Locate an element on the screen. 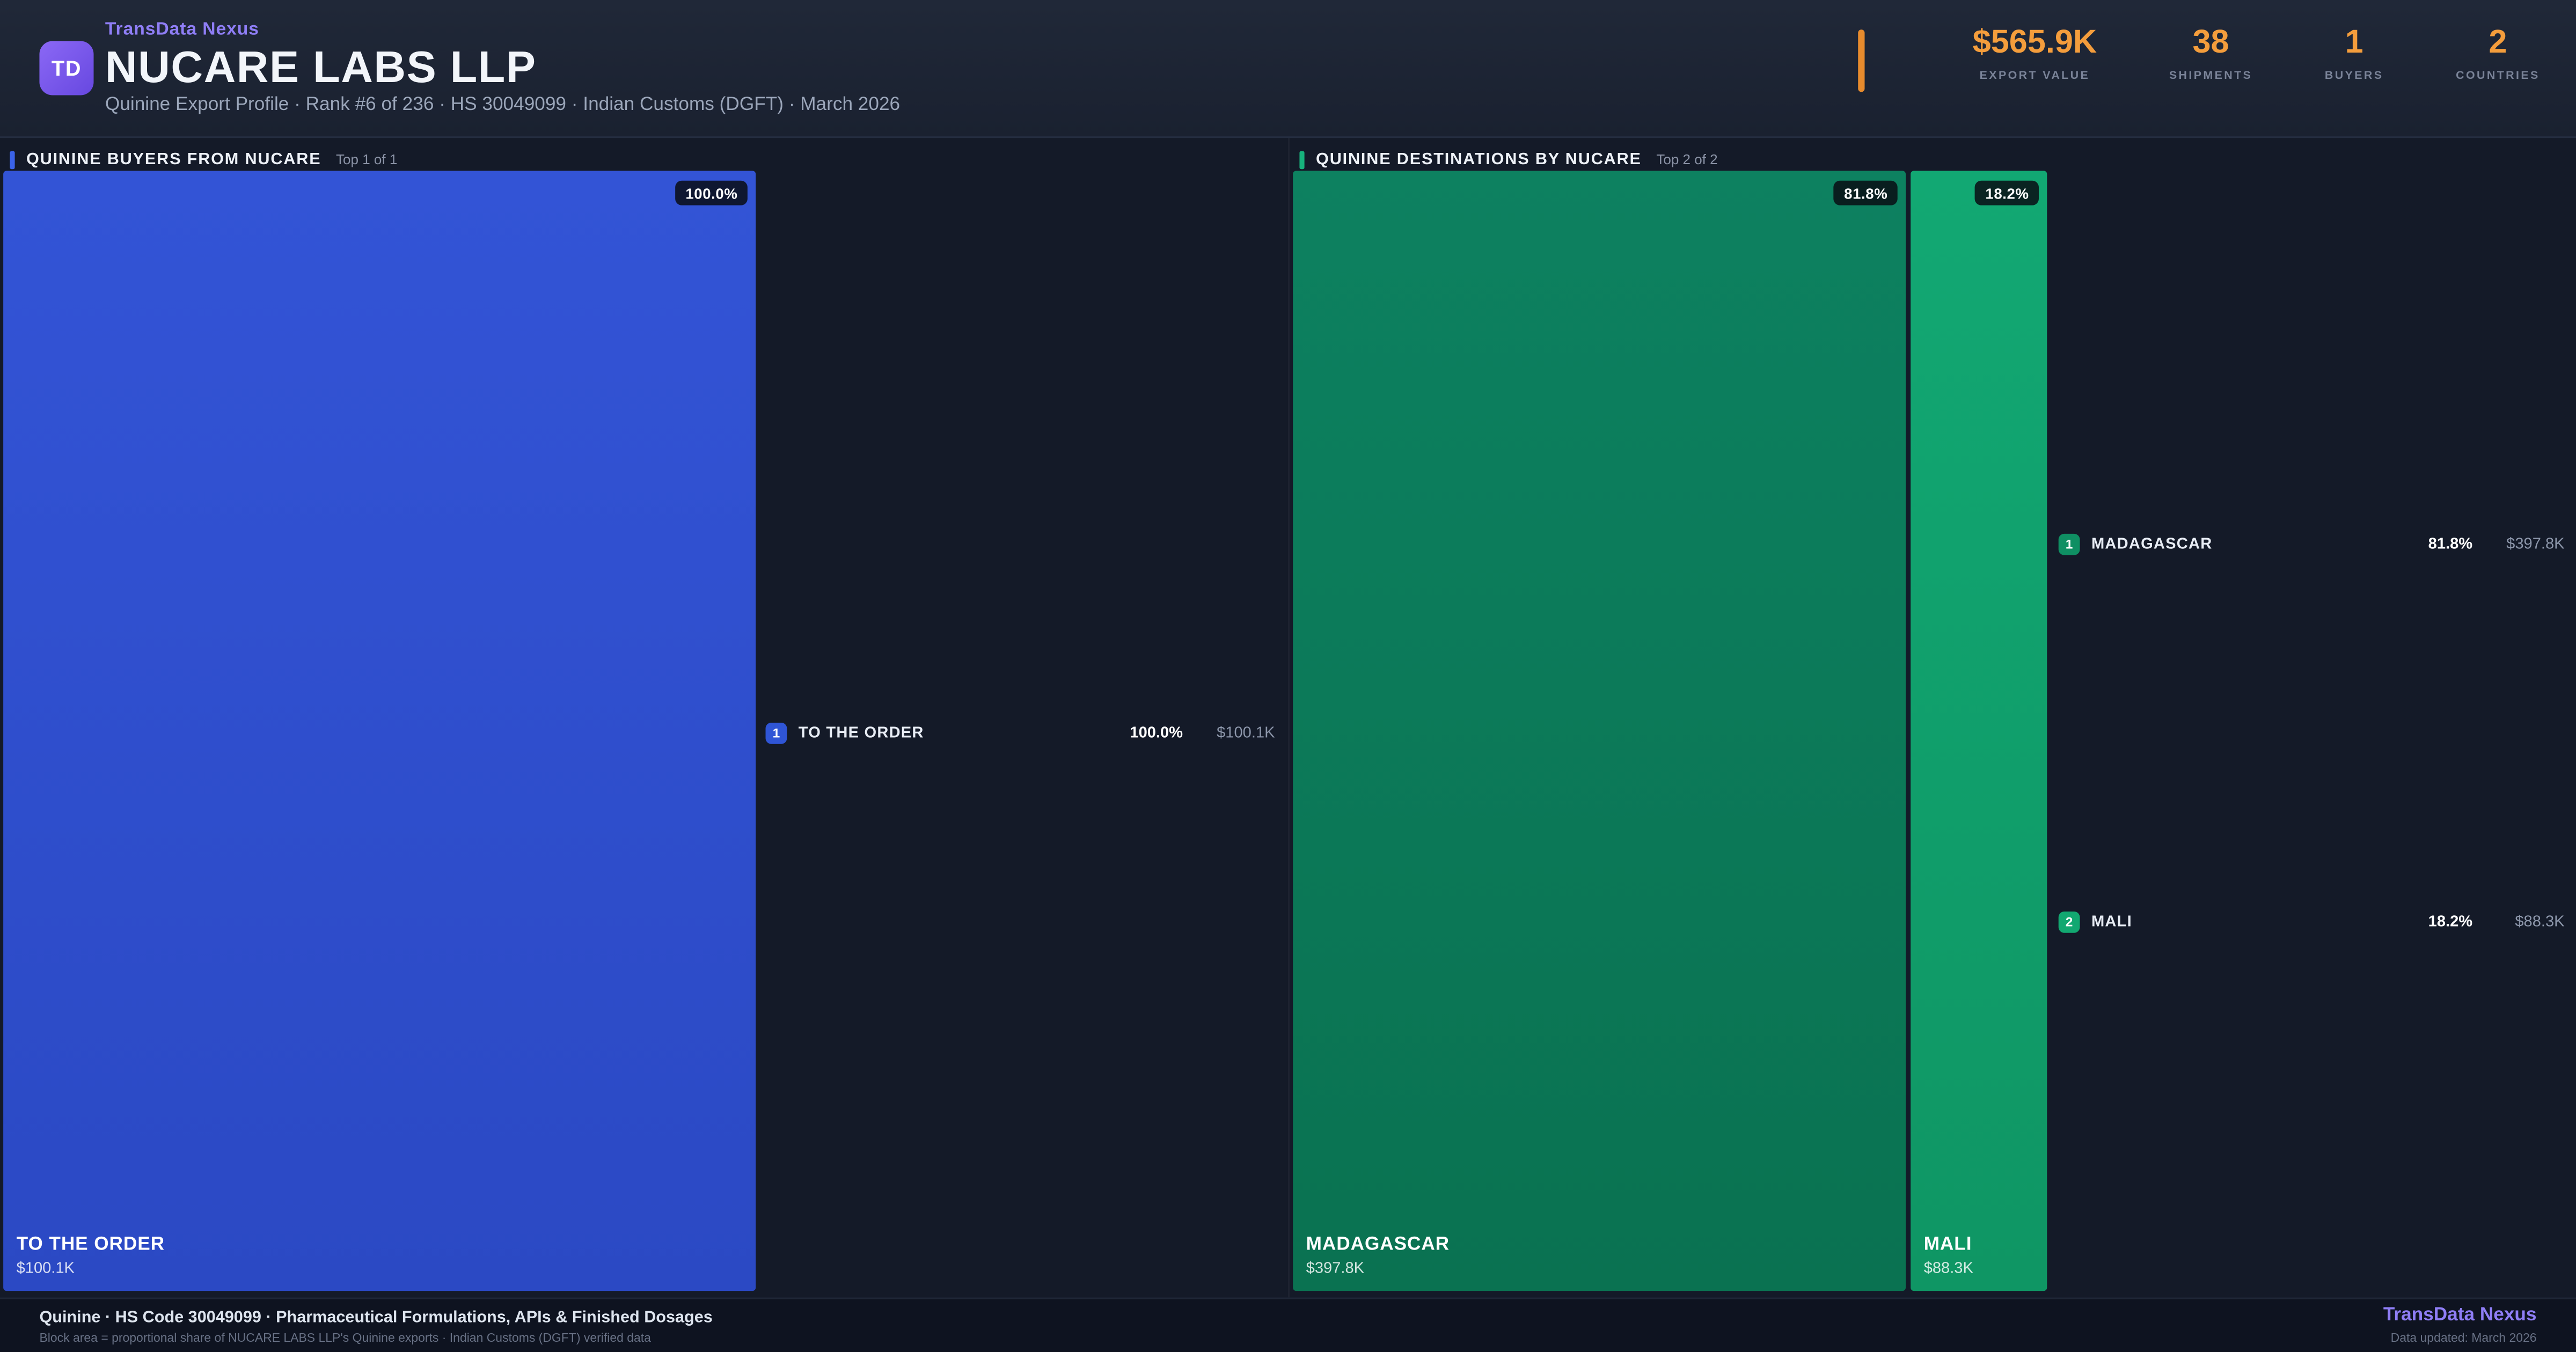  stat-buyers: 1 BUYERS is located at coordinates (2354, 53).